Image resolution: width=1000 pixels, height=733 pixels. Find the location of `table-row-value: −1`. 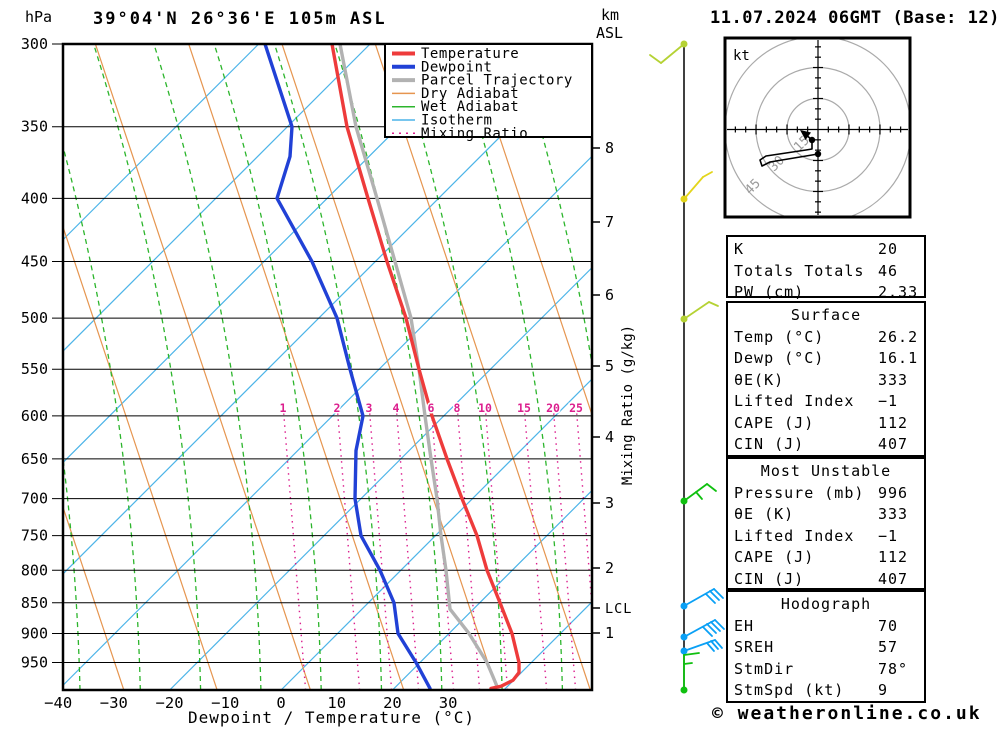

table-row-value: −1 is located at coordinates (888, 535).